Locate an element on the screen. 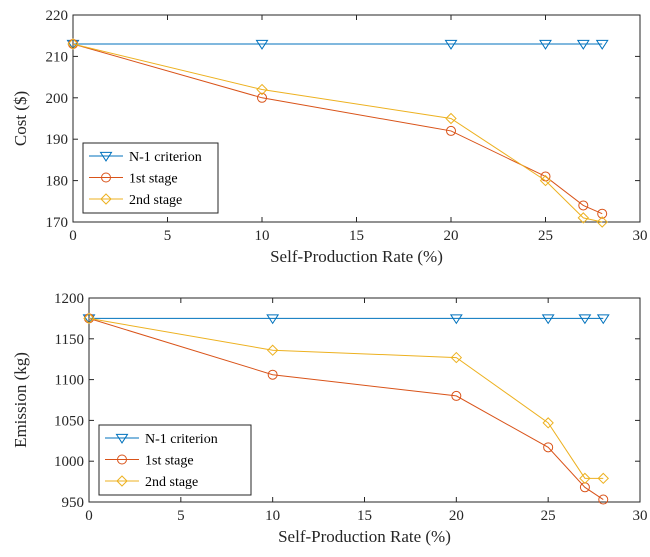 The image size is (650, 557). y-tick-label: 1150 is located at coordinates (69, 340).